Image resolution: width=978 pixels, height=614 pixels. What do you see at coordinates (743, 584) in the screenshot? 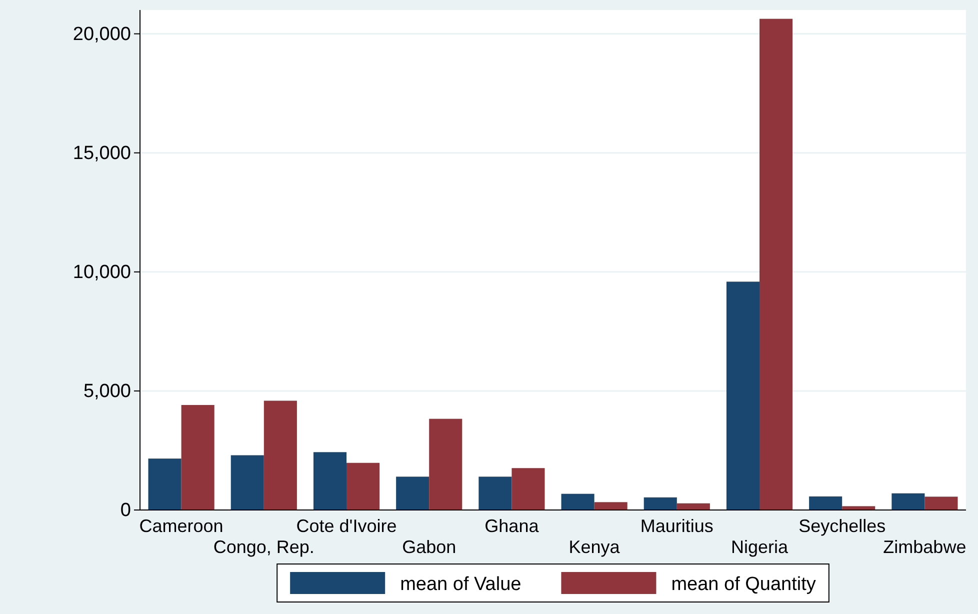
I see `legend-label: mean of Quantity` at bounding box center [743, 584].